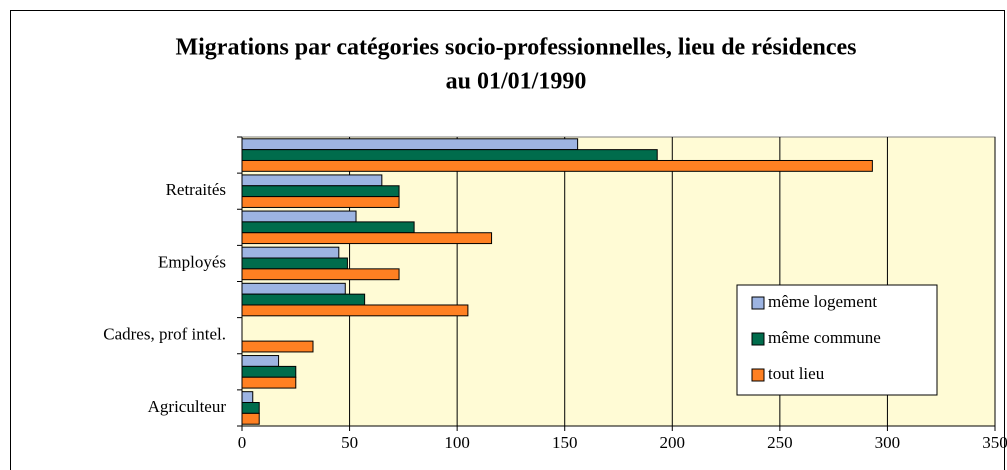  Describe the element at coordinates (780, 442) in the screenshot. I see `x-tick-label: 250` at that location.